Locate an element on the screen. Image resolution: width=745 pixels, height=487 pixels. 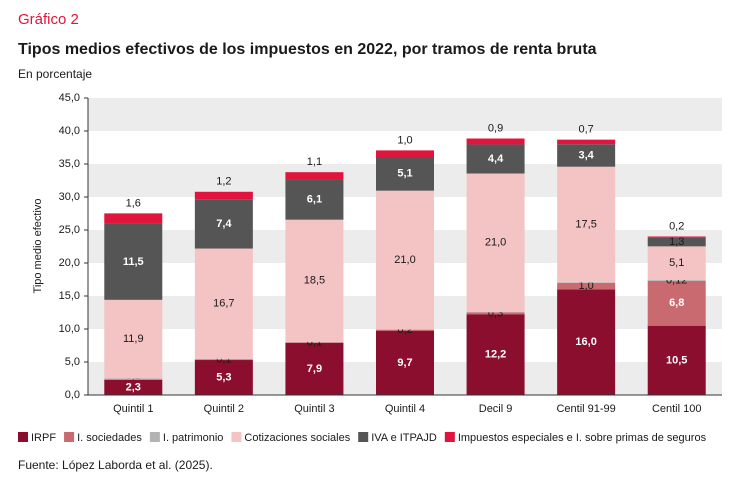
value-label: 1,3 is located at coordinates (676, 242).